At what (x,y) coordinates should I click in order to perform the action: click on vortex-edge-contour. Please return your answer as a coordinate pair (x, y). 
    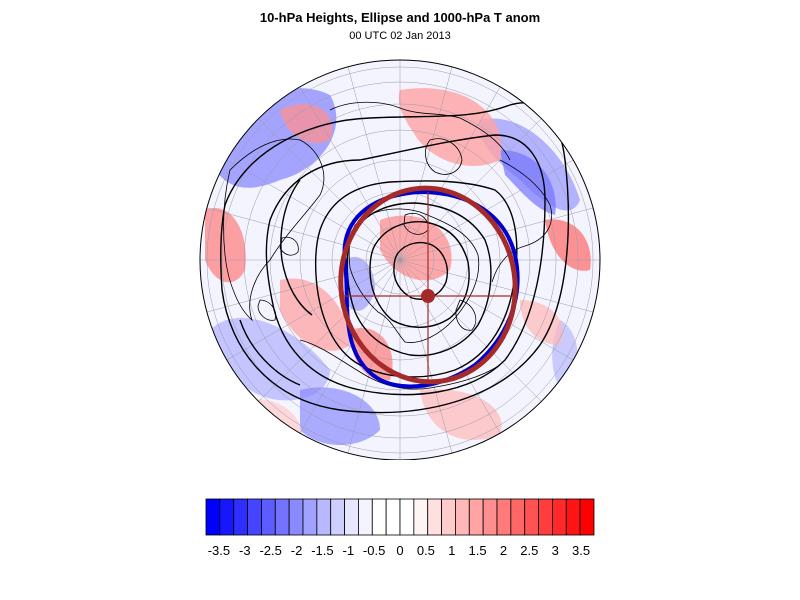
    Looking at the image, I should click on (431, 289).